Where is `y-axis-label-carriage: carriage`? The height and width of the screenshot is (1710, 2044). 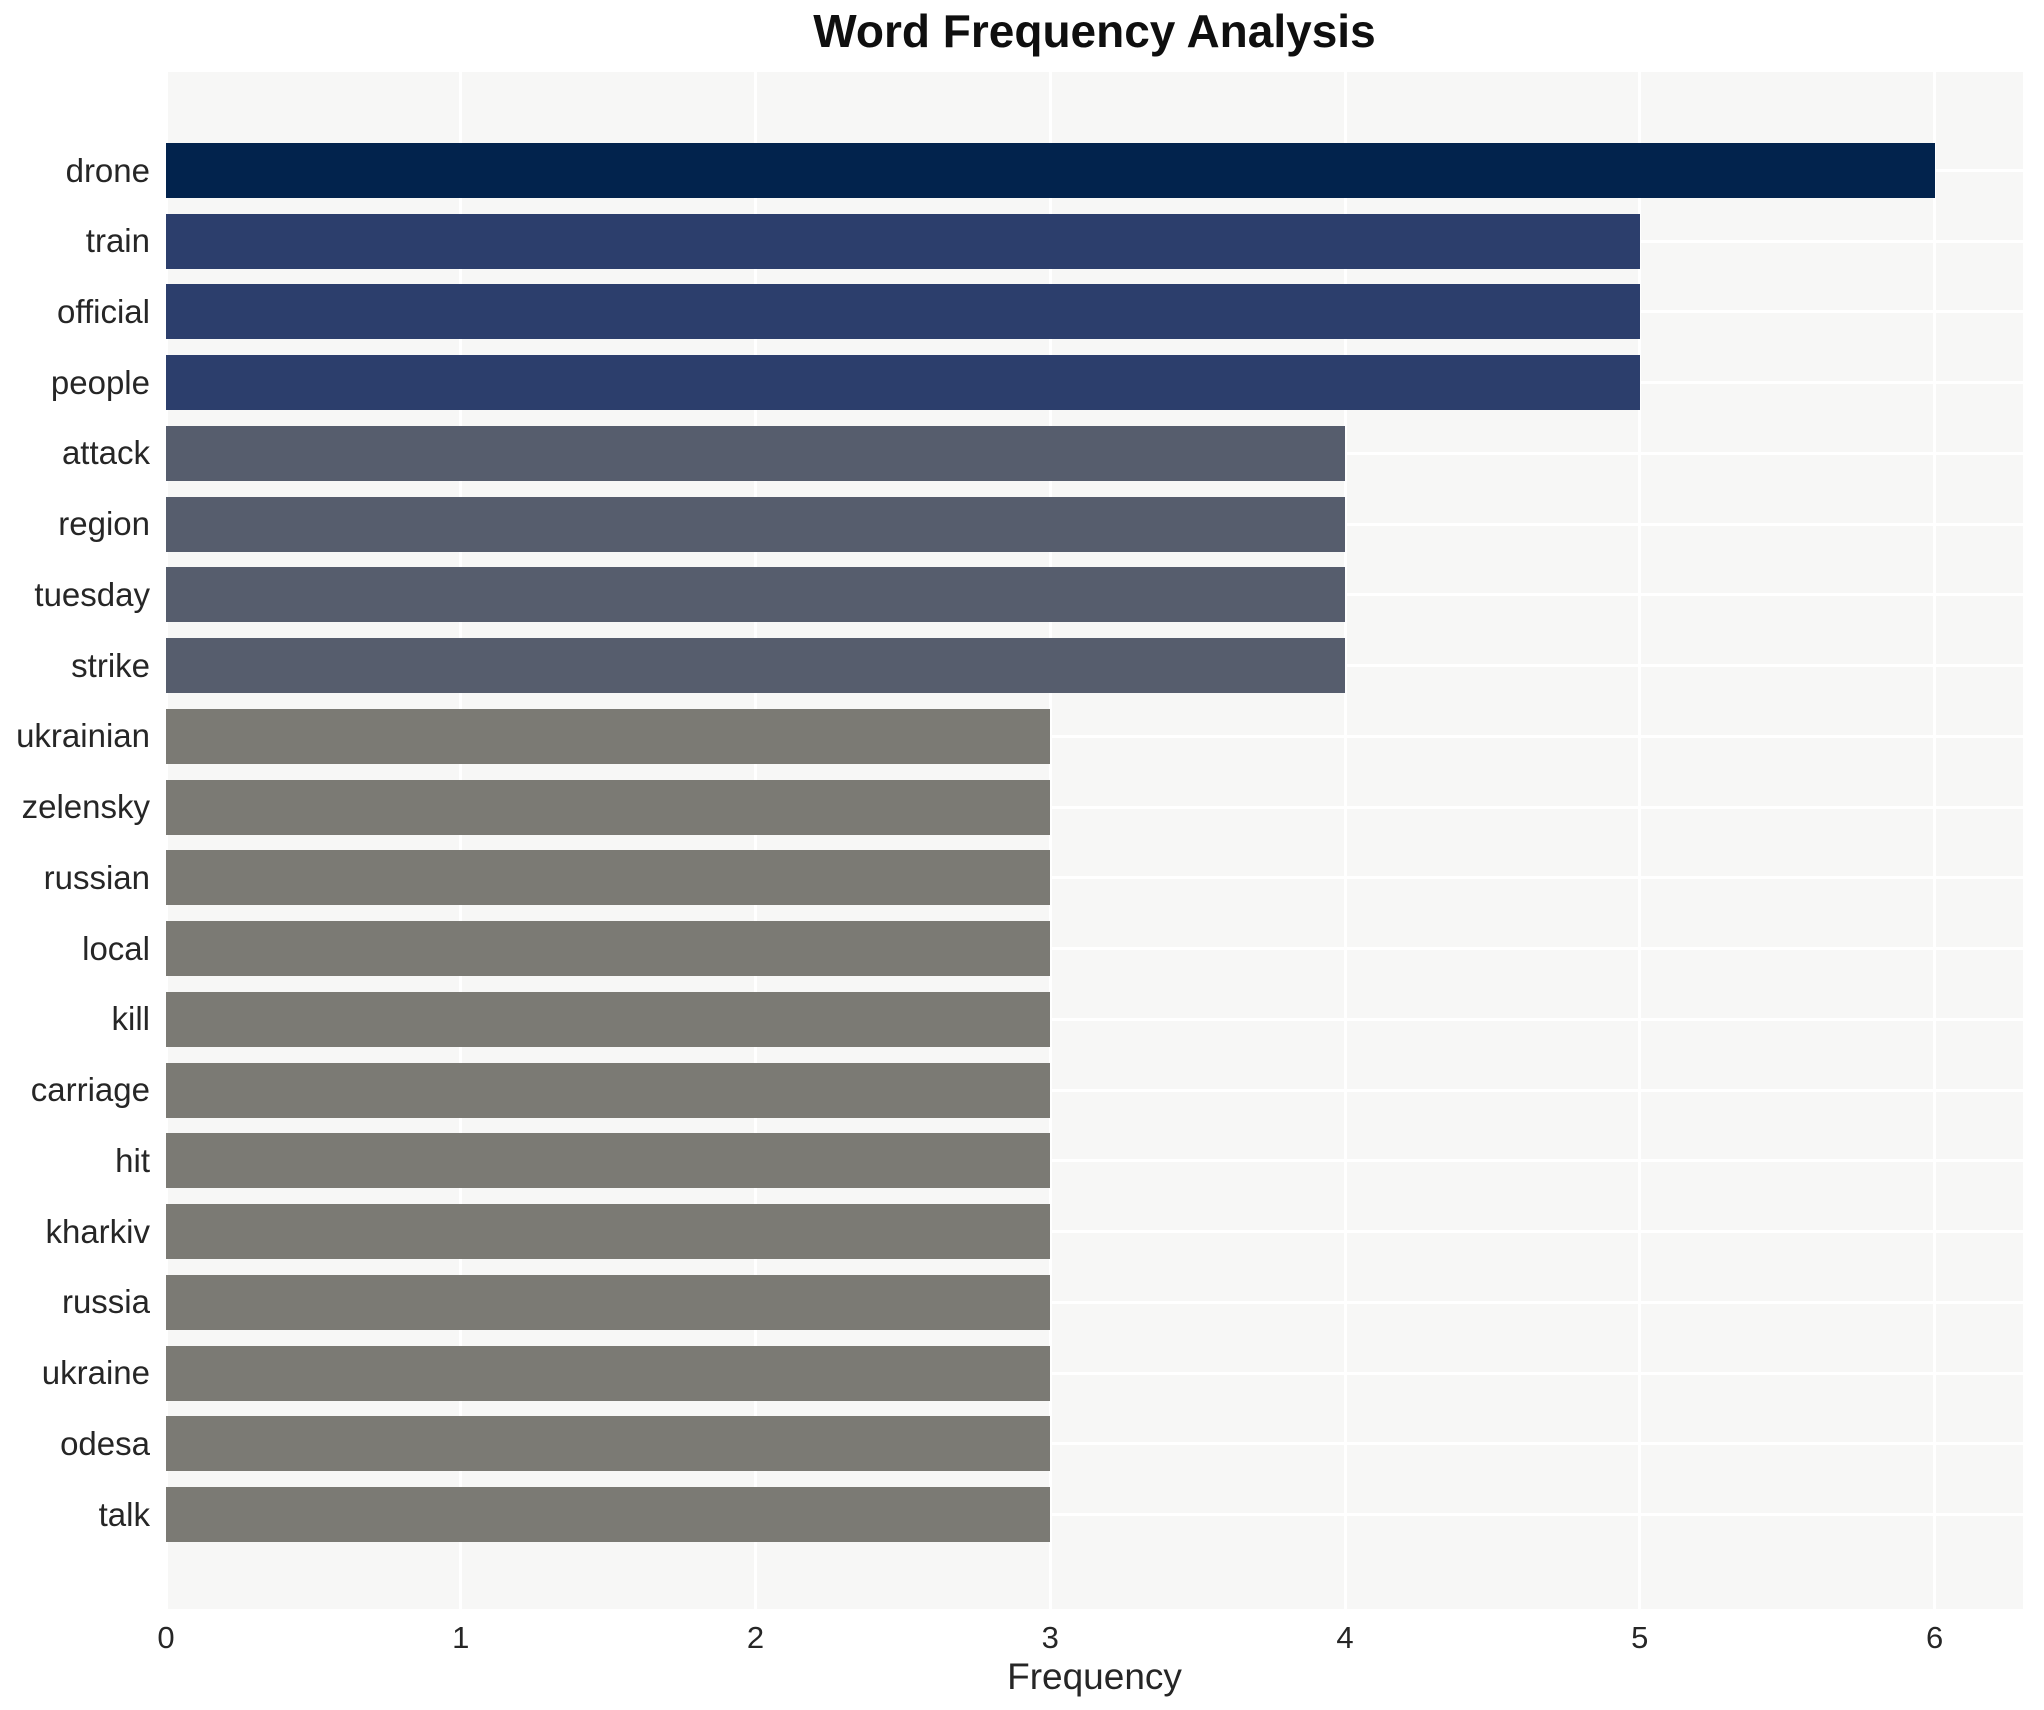
y-axis-label-carriage: carriage is located at coordinates (90, 1090).